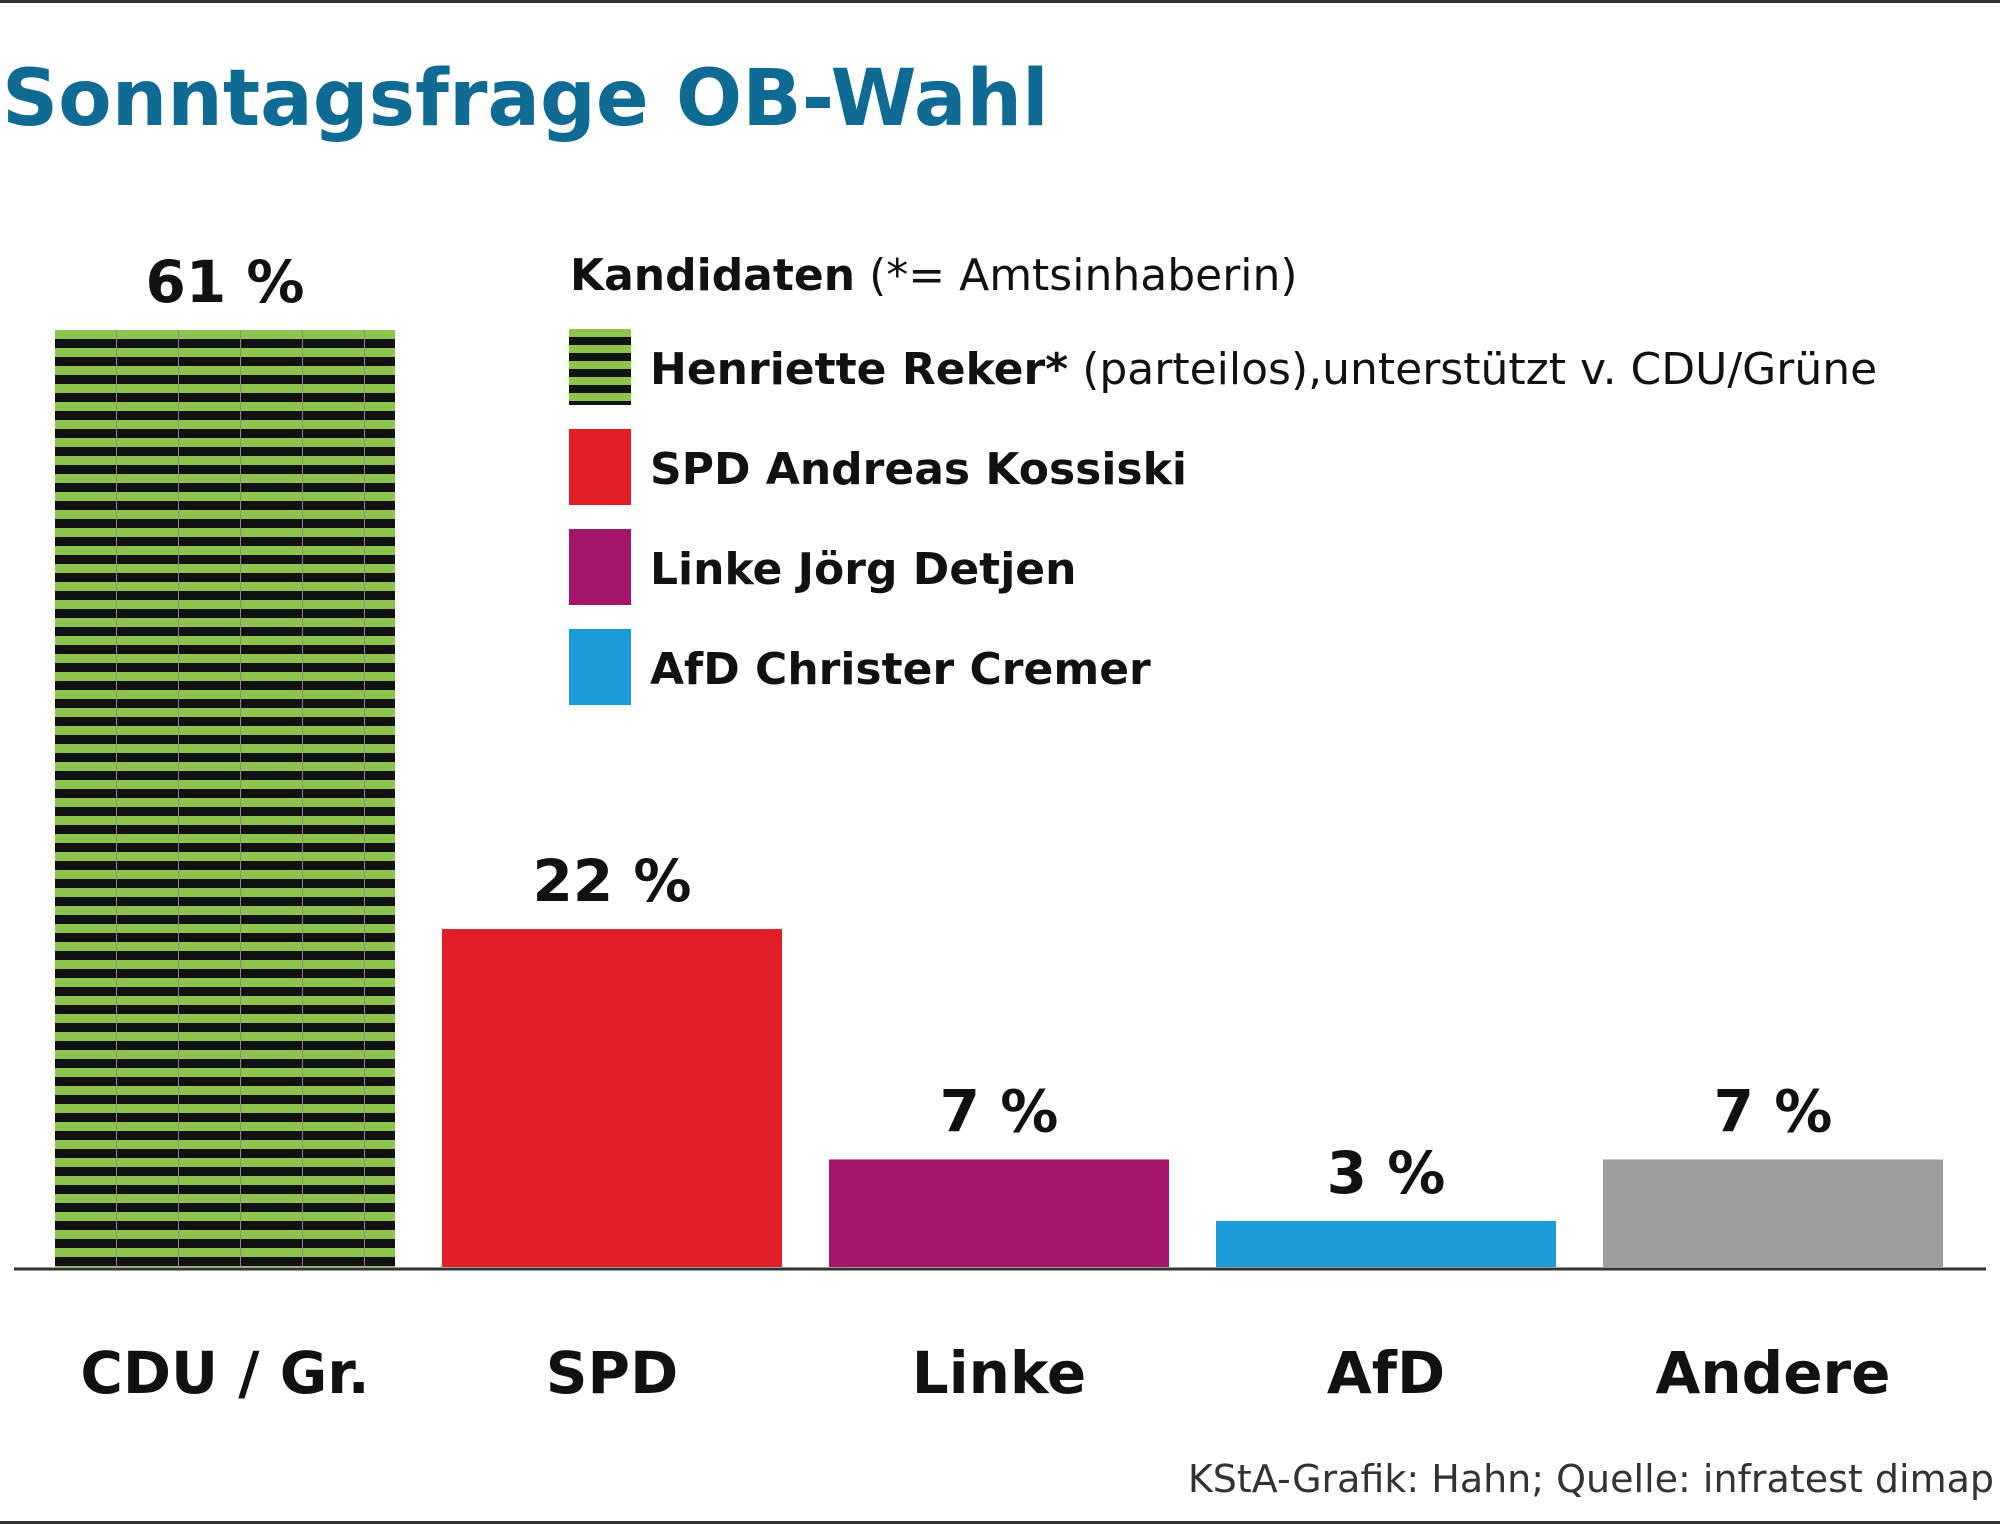 The height and width of the screenshot is (1524, 2000). I want to click on chart-title: Sonntagsfrage OB-Wahl, so click(525, 99).